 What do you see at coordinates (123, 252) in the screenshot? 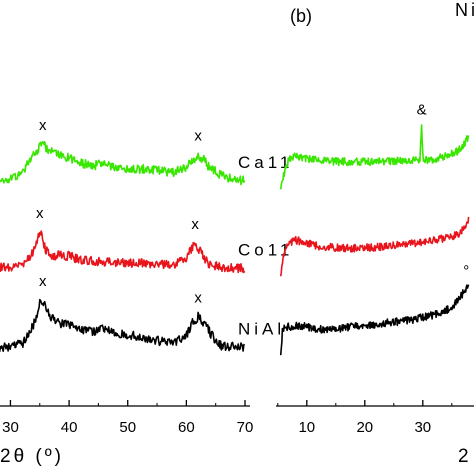
I see `series-line-co11` at bounding box center [123, 252].